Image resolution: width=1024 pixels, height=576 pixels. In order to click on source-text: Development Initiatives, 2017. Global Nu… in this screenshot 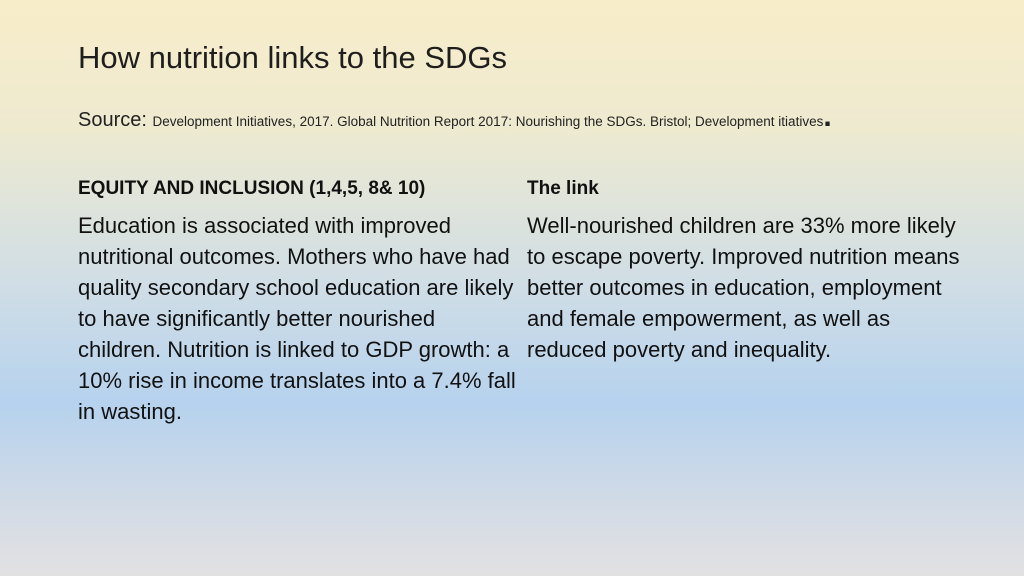, I will do `click(488, 121)`.